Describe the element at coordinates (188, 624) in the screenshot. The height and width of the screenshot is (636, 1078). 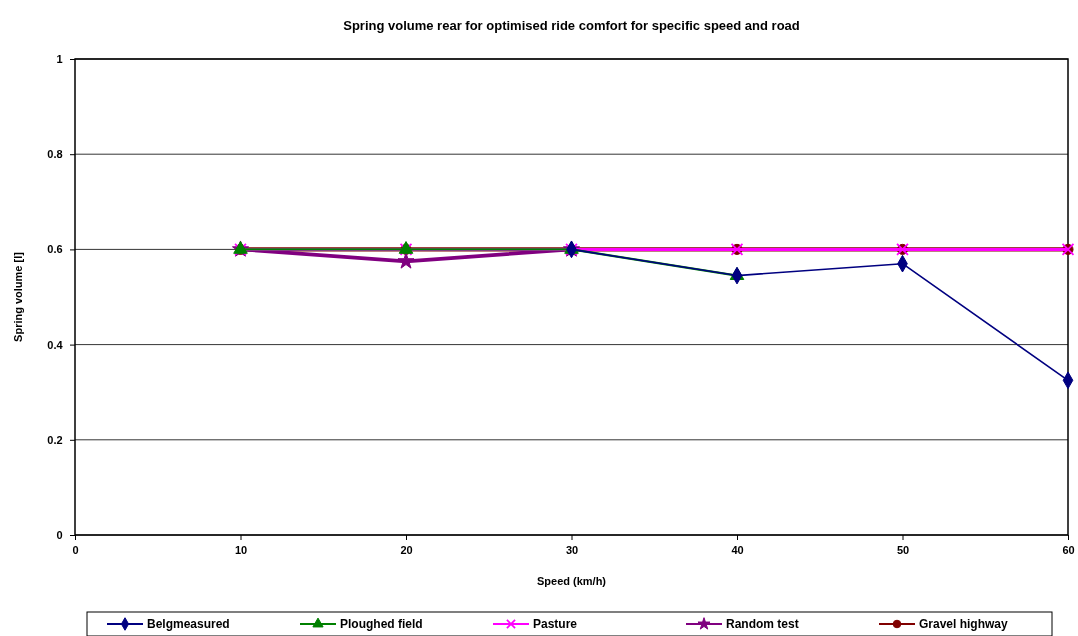
I see `legend-label: Belgmeasured` at that location.